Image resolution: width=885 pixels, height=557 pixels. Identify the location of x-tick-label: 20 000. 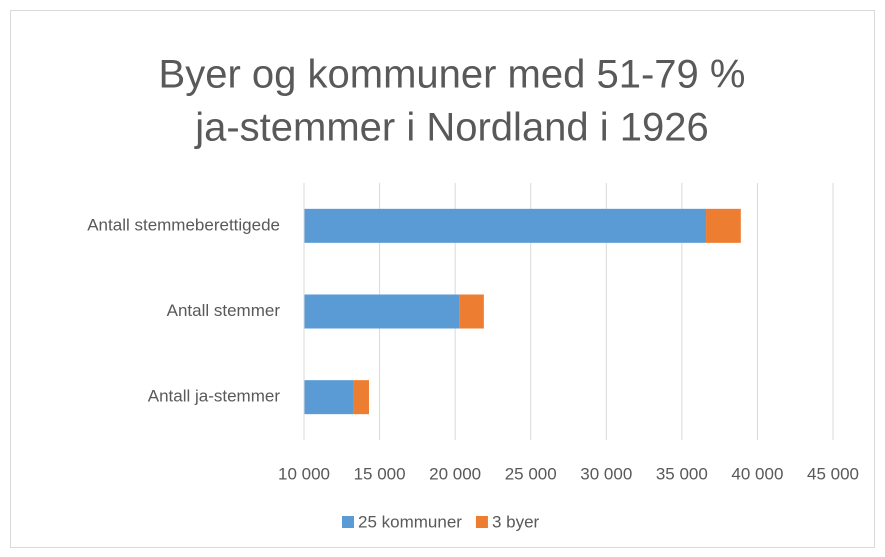
(455, 473).